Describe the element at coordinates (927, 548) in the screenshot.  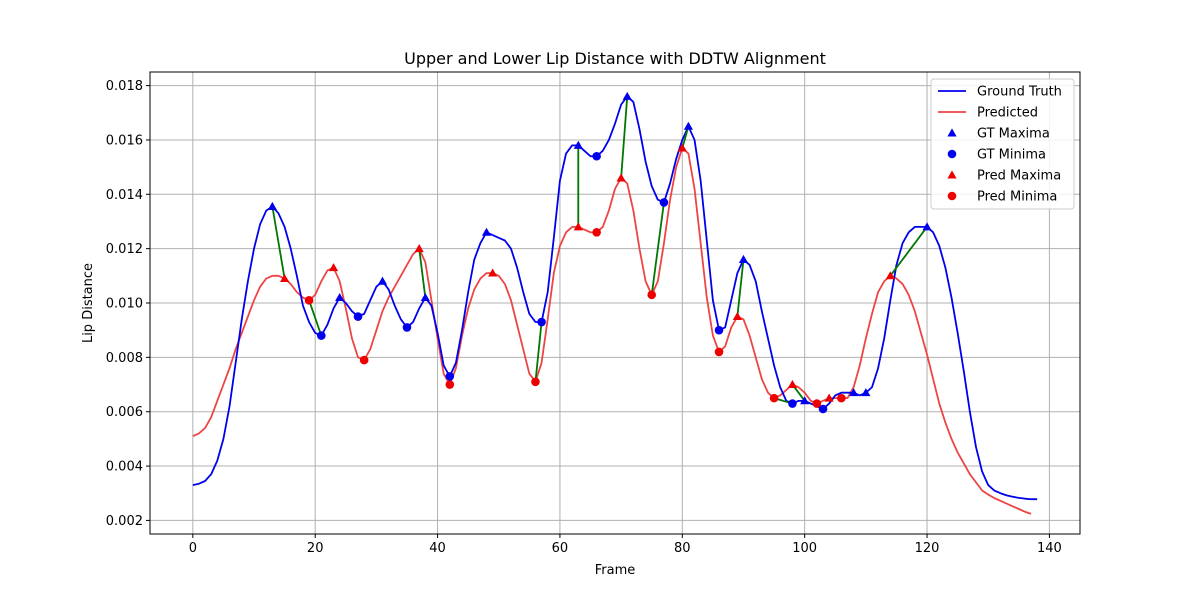
I see `x-tick-label: 120` at that location.